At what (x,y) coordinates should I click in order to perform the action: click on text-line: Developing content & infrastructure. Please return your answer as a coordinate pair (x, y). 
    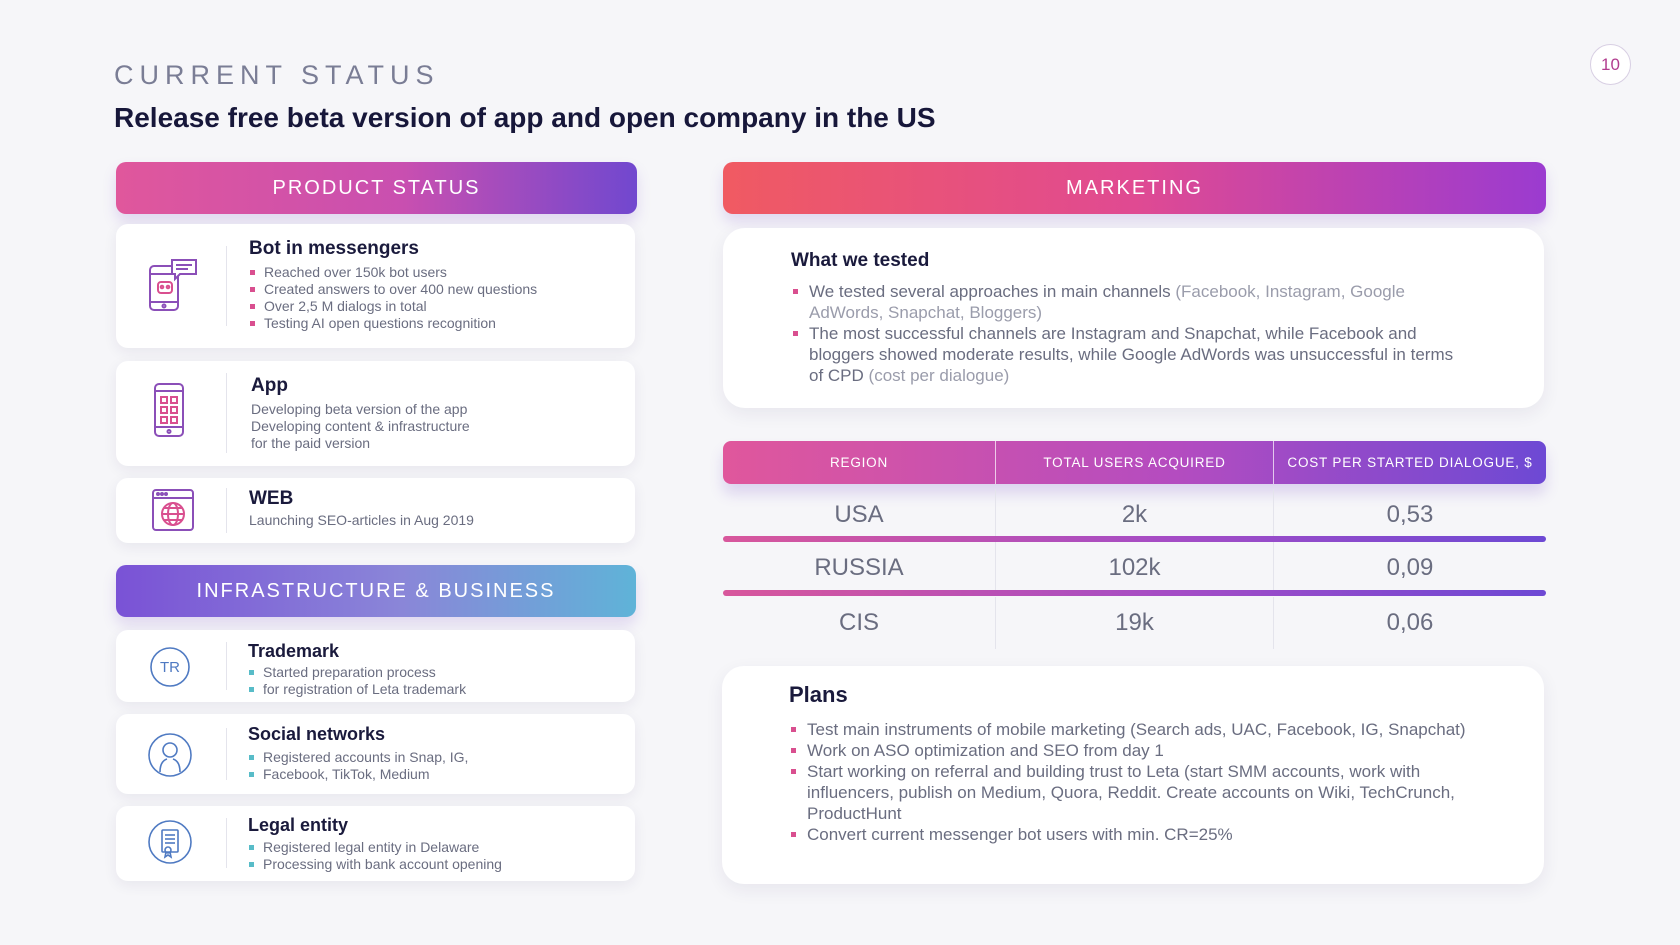
    Looking at the image, I should click on (360, 426).